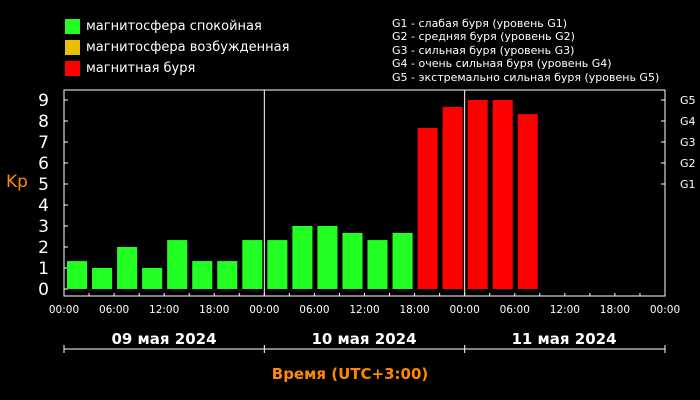 The width and height of the screenshot is (700, 400). Describe the element at coordinates (43, 206) in the screenshot. I see `y-tick-label: 4` at that location.